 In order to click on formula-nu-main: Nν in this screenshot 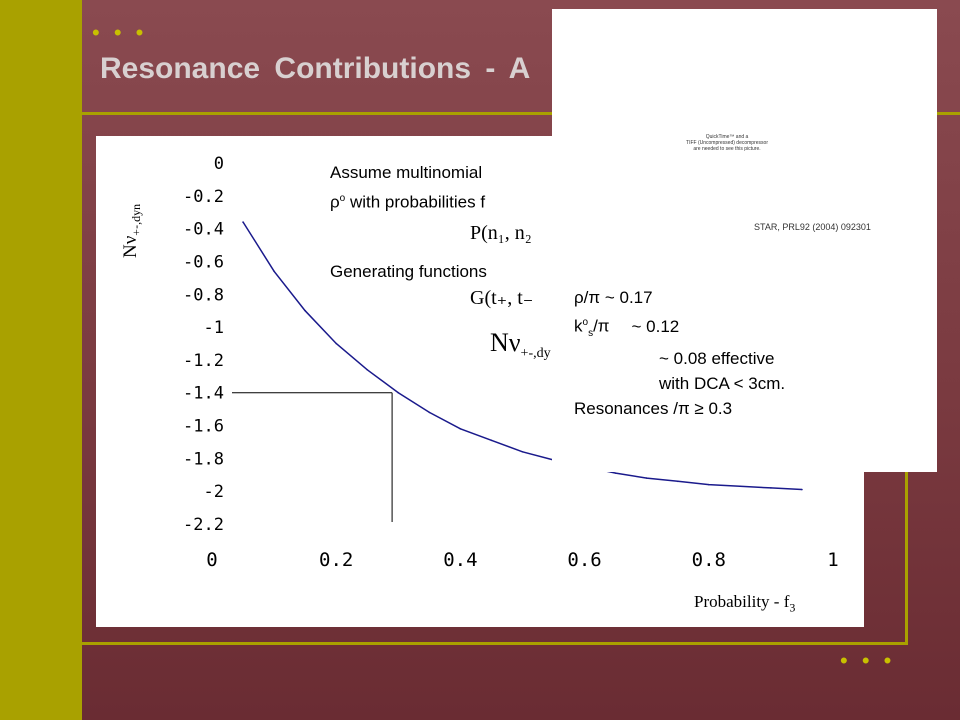, I will do `click(505, 342)`.